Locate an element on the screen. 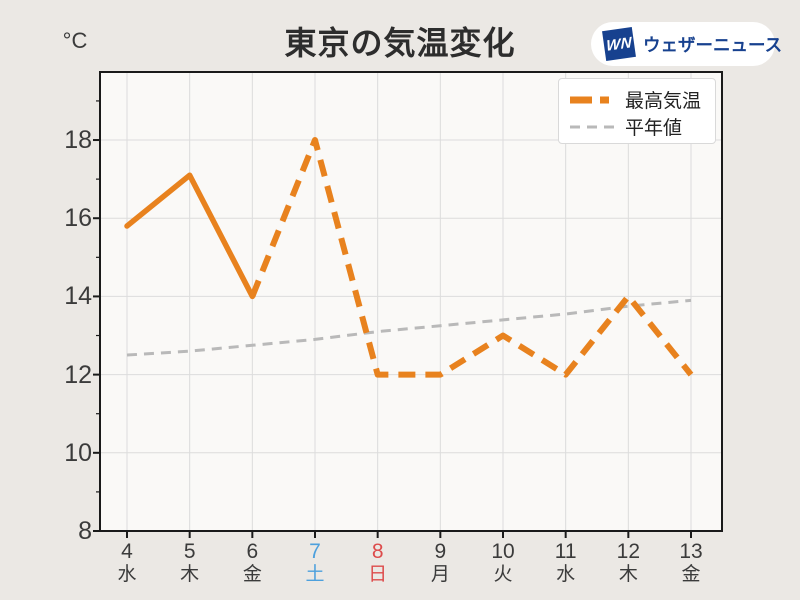 The width and height of the screenshot is (800, 600). normal-temp-line is located at coordinates (409, 327).